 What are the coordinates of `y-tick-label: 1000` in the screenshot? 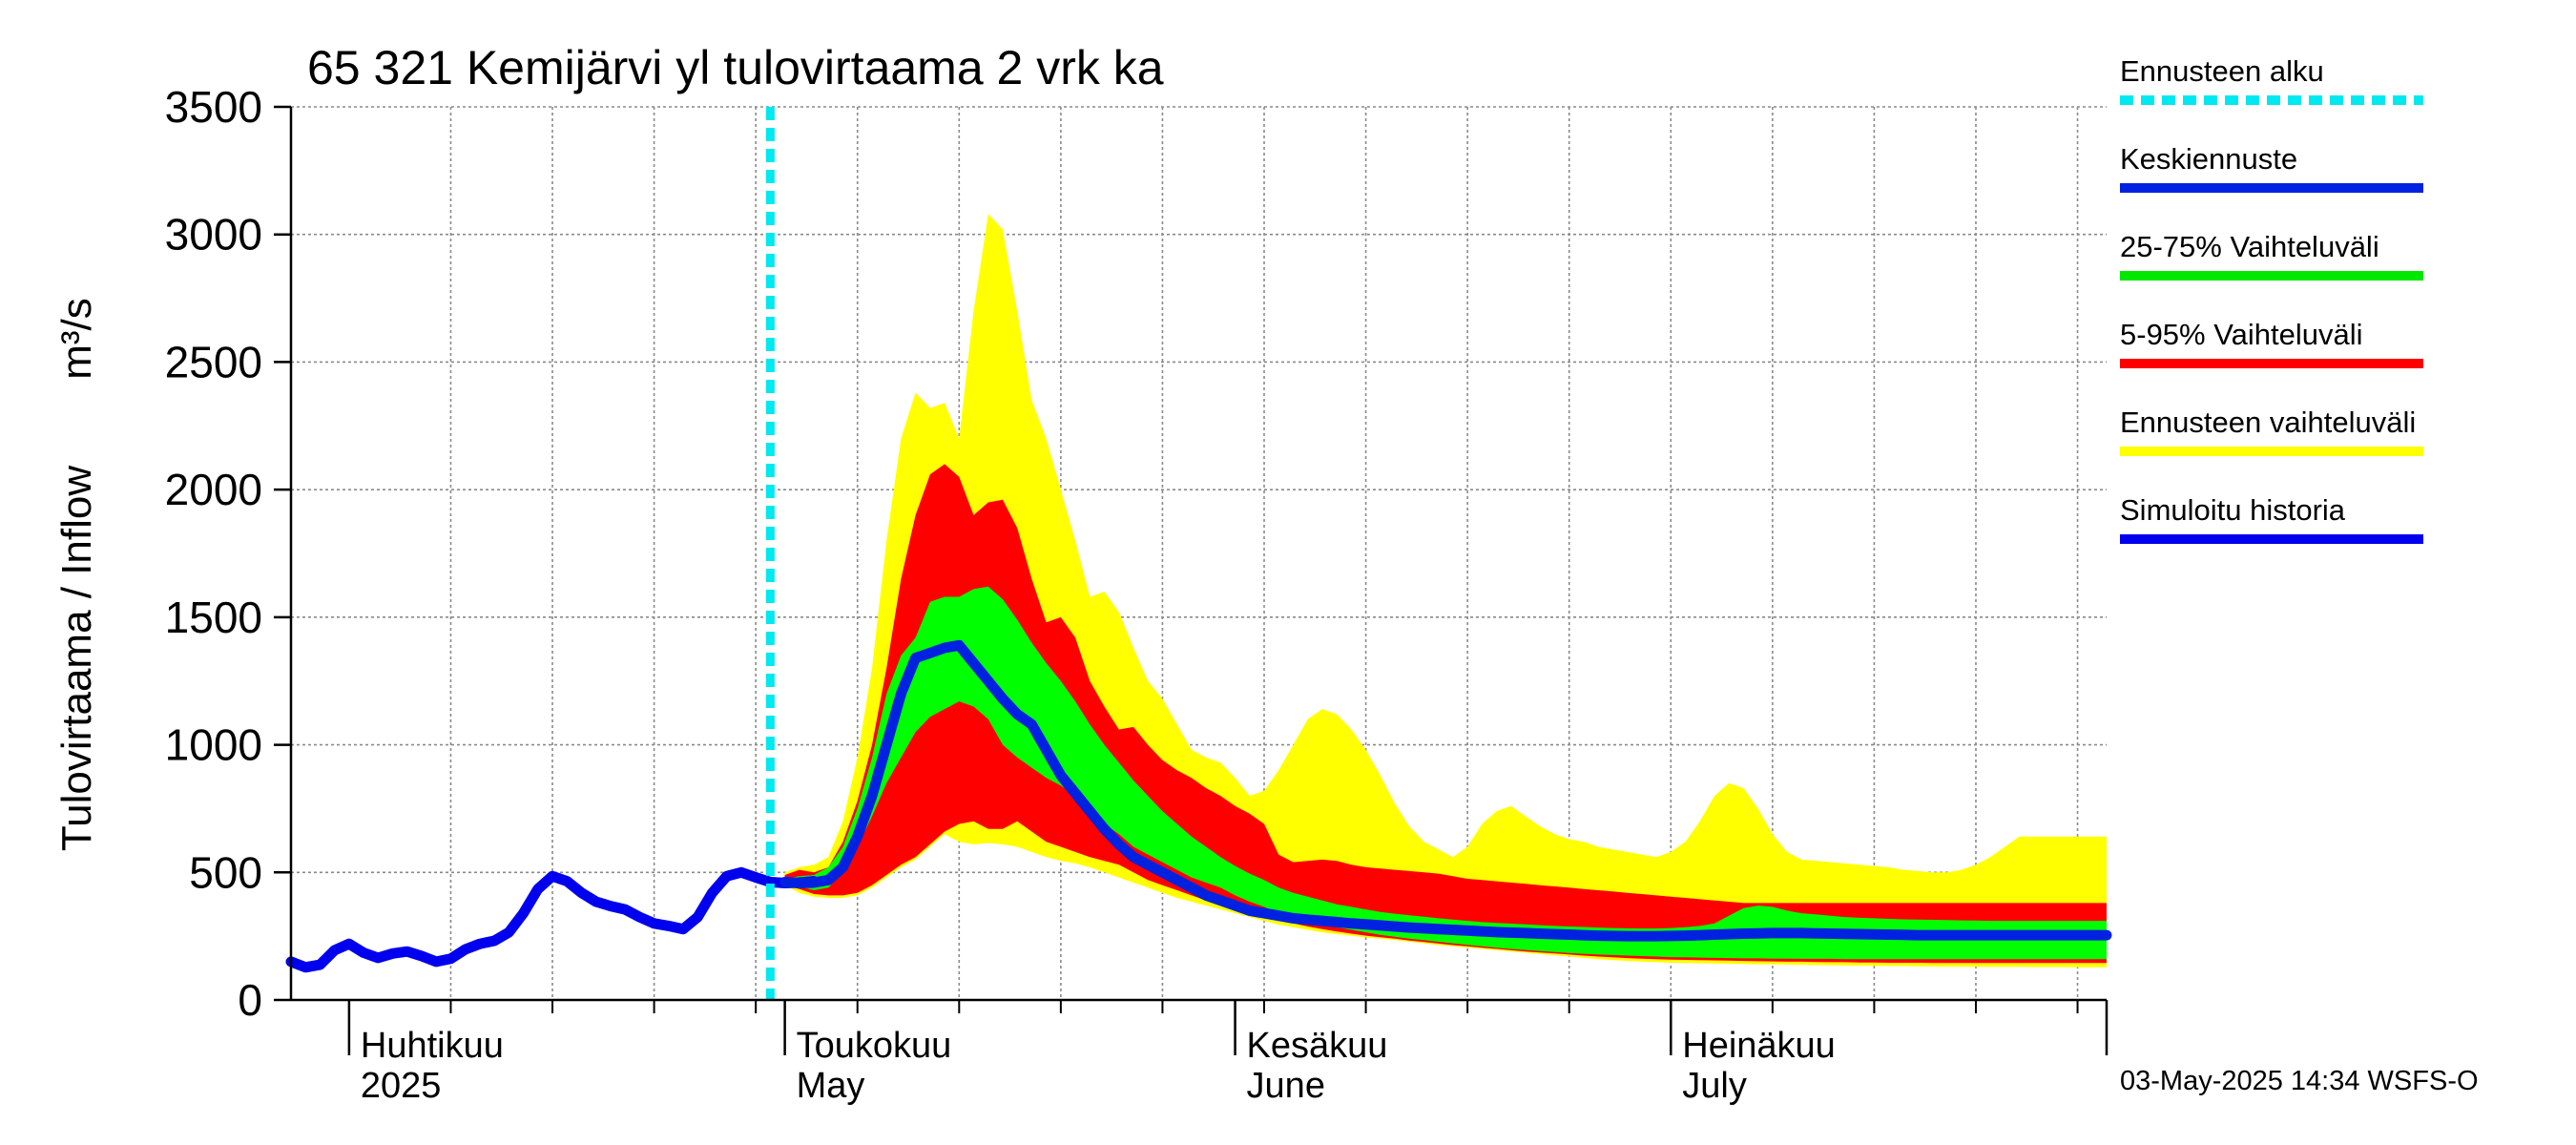 It's located at (213, 745).